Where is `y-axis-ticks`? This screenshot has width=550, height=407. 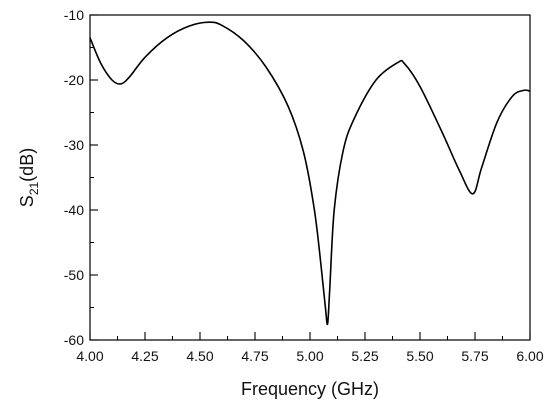
y-axis-ticks is located at coordinates (94, 177).